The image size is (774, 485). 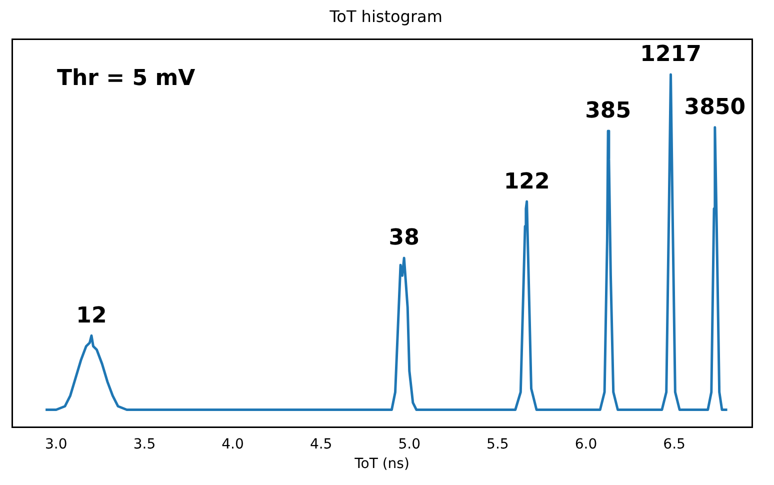 What do you see at coordinates (404, 238) in the screenshot?
I see `annotation: 38` at bounding box center [404, 238].